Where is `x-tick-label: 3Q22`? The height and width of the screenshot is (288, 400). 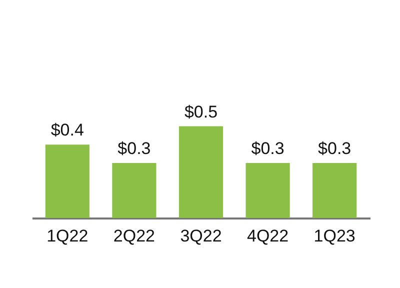
x-tick-label: 3Q22 is located at coordinates (201, 236).